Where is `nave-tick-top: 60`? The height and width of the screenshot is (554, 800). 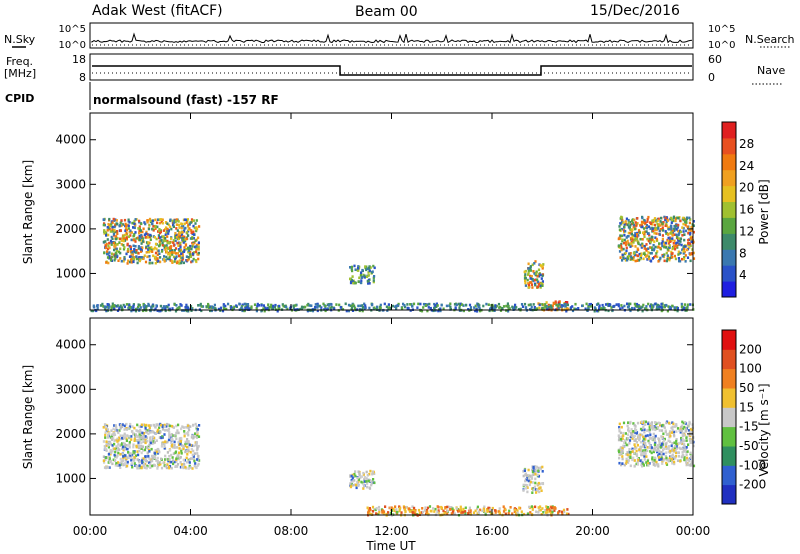
nave-tick-top: 60 is located at coordinates (715, 59).